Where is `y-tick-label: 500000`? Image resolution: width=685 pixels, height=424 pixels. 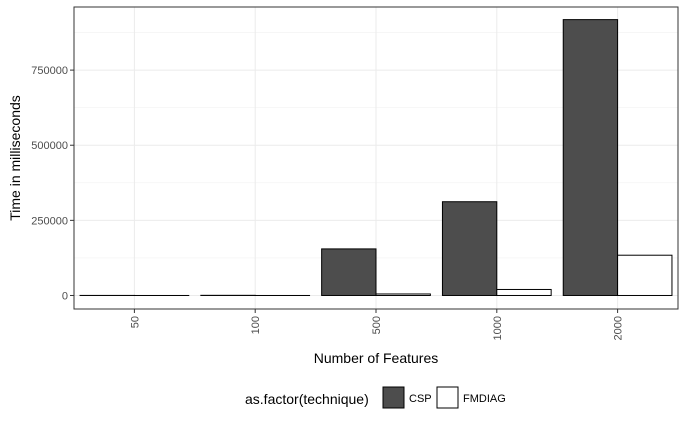
y-tick-label: 500000 is located at coordinates (49, 146).